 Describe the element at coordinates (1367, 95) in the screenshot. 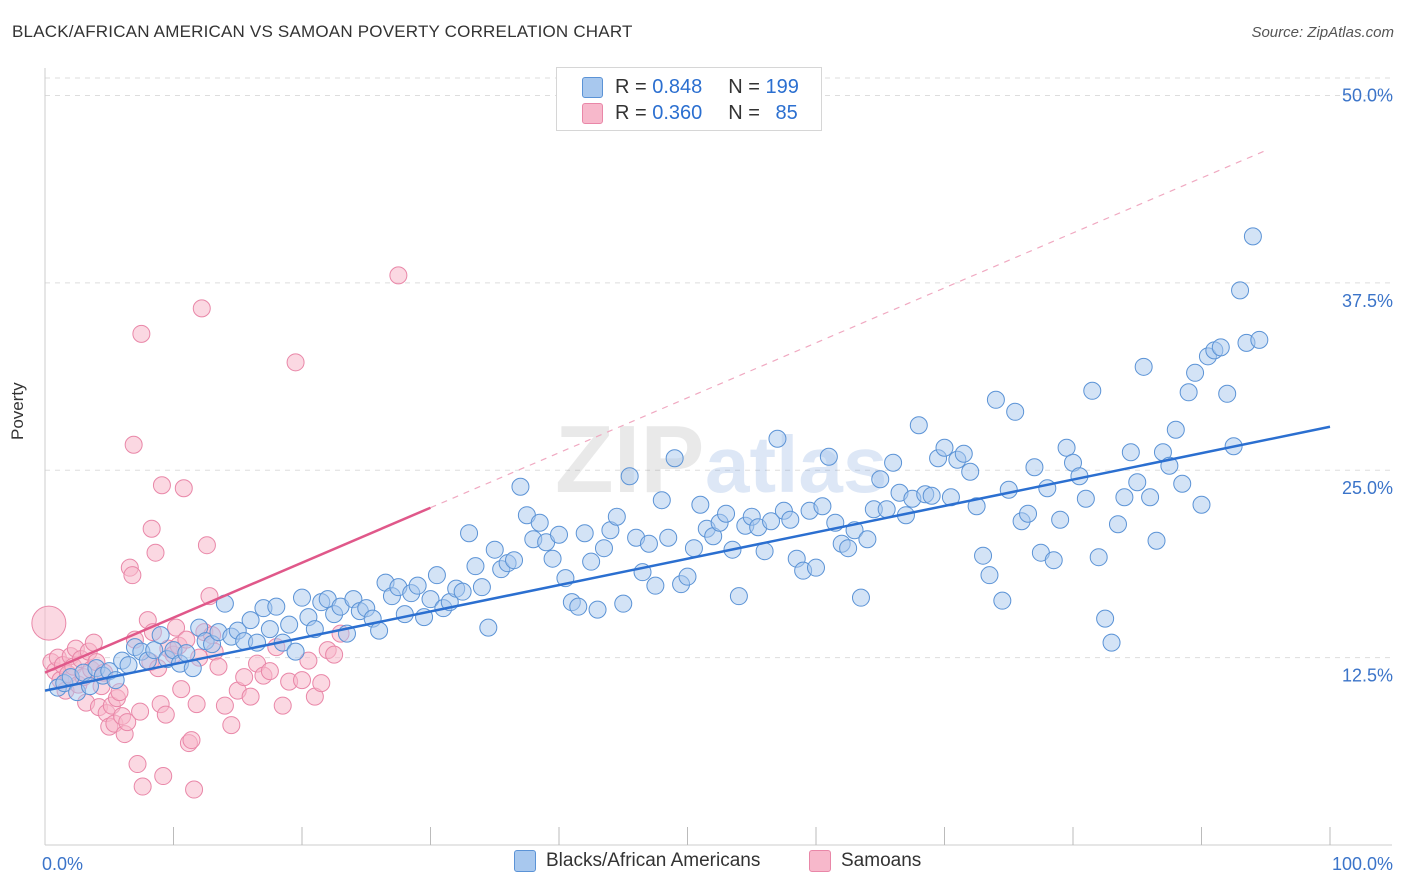

I see `y-tick-label: 50.0%` at that location.